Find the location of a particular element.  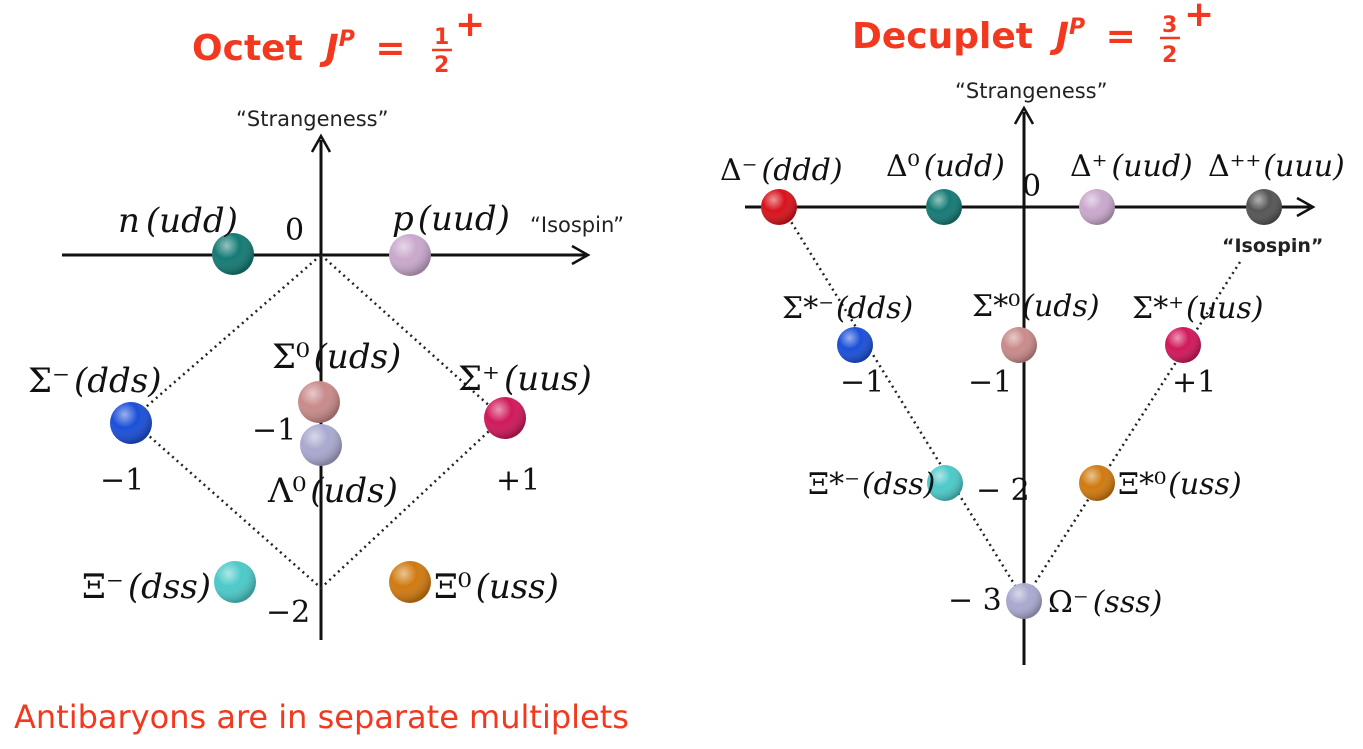

decuplet-particle-omega-minus: Ω⁻ (sss) is located at coordinates (1084, 601).